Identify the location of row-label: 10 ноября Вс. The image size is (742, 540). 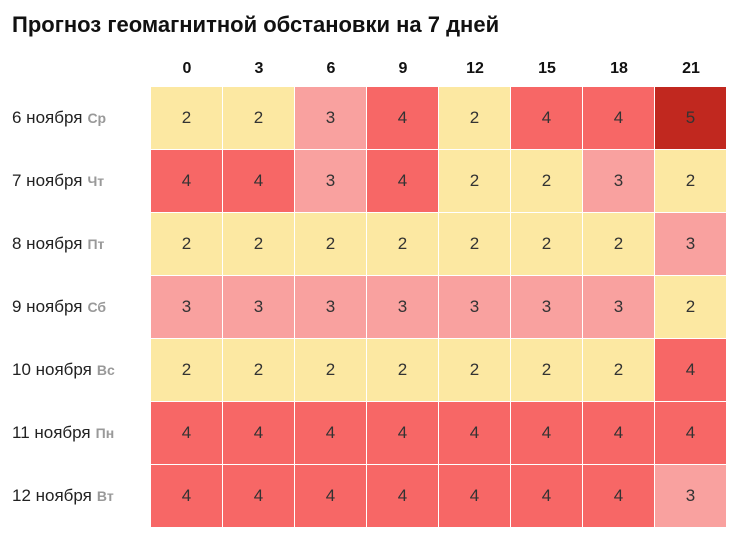
(63, 370).